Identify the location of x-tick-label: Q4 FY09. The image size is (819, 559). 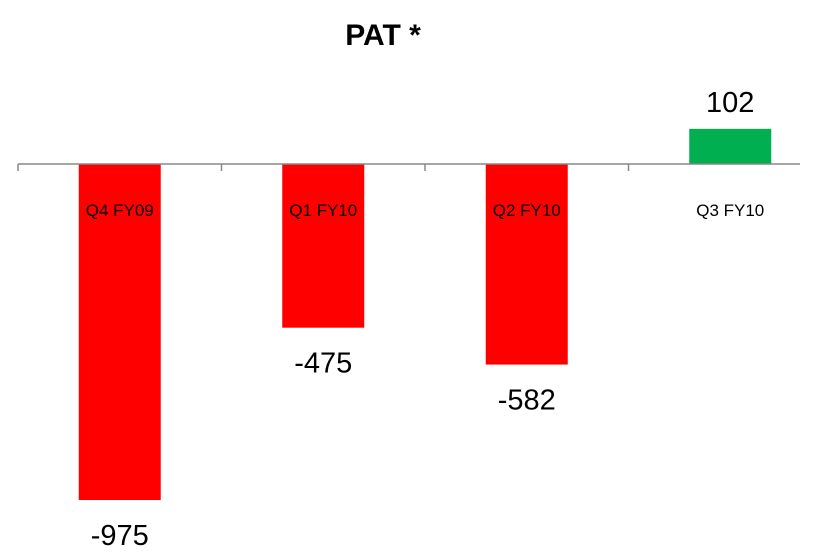
(120, 210).